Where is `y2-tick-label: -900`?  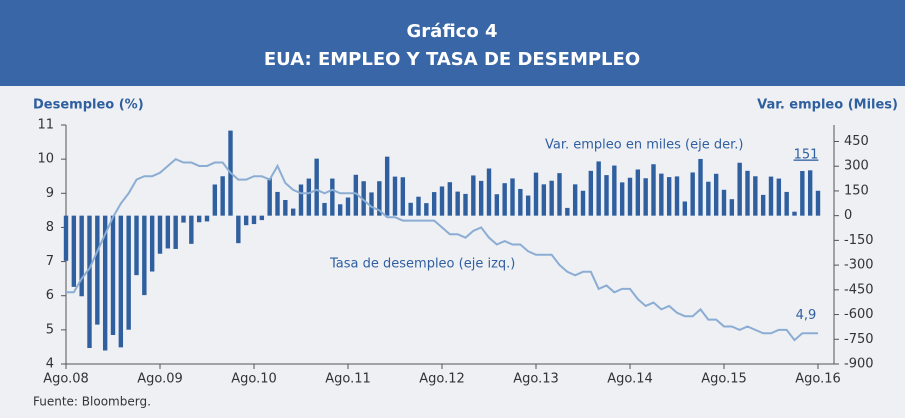
y2-tick-label: -900 is located at coordinates (859, 364).